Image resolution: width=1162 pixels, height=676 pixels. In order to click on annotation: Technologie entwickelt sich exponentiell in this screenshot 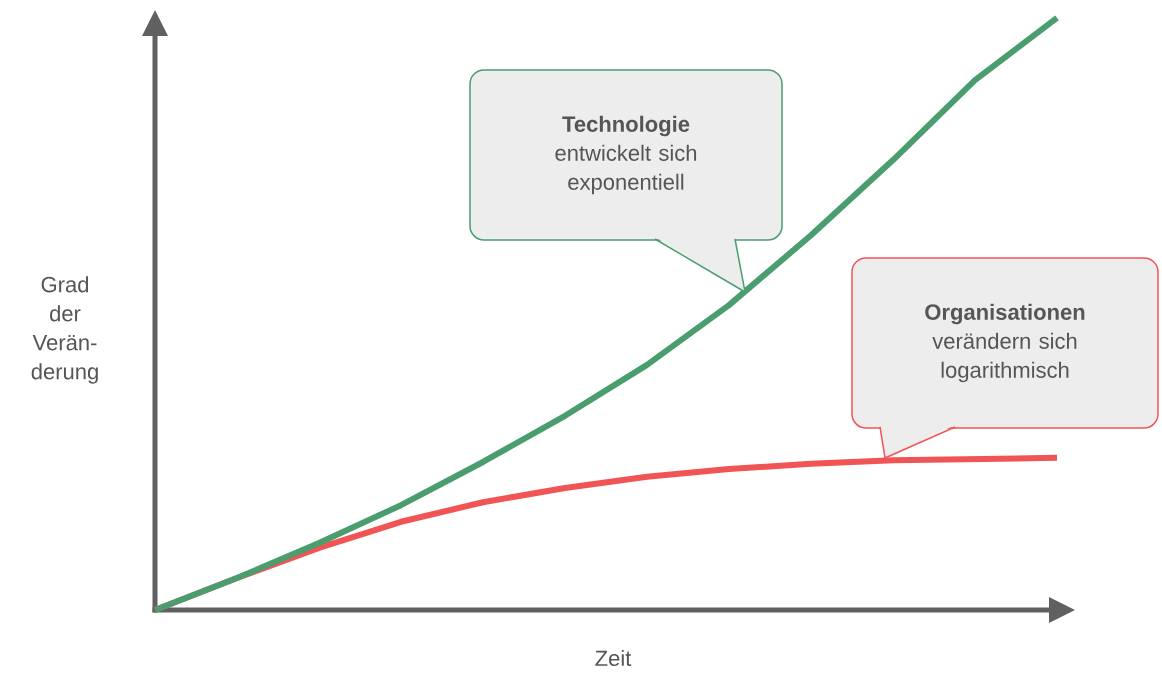, I will do `click(626, 155)`.